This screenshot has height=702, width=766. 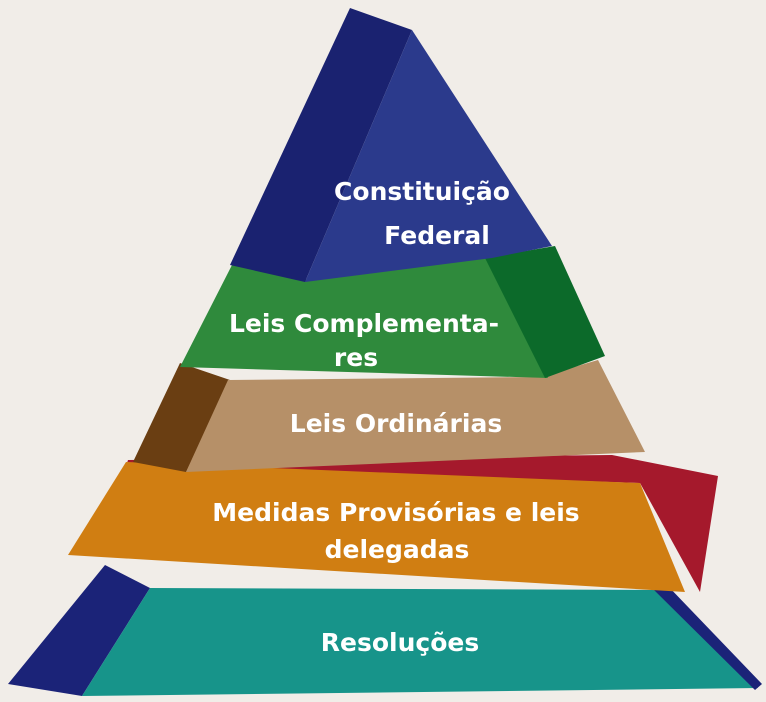 I want to click on label-medidas: Medidas Provisórias e leis, so click(x=395, y=512).